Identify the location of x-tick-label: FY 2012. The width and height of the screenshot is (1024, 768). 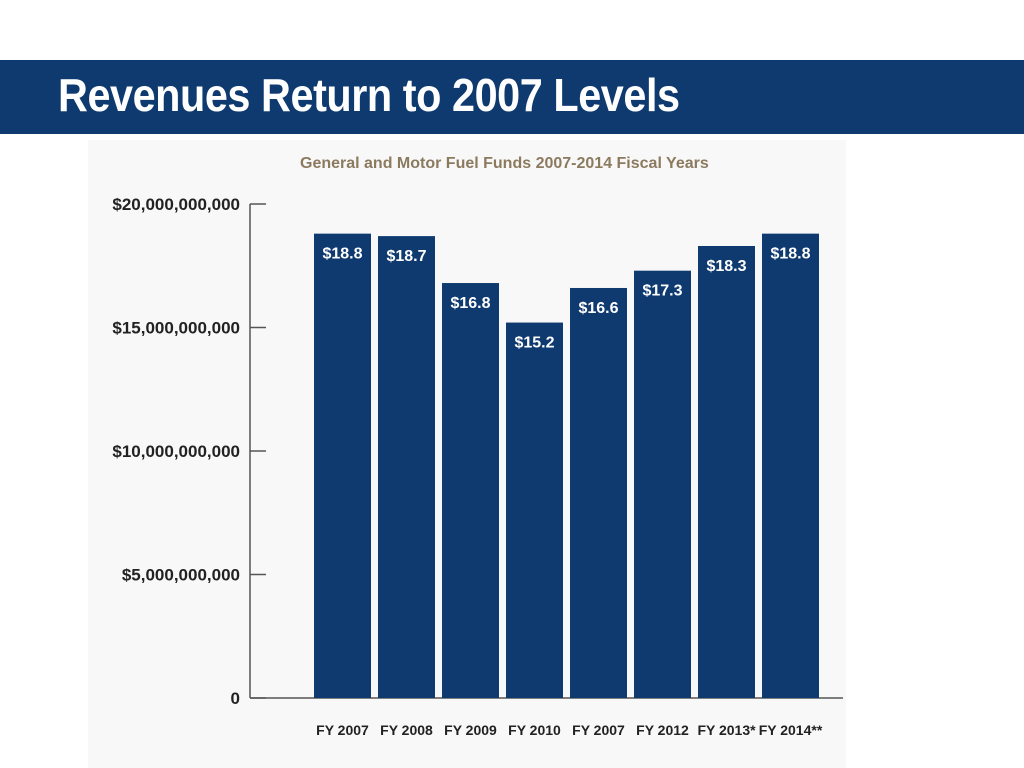
(662, 730).